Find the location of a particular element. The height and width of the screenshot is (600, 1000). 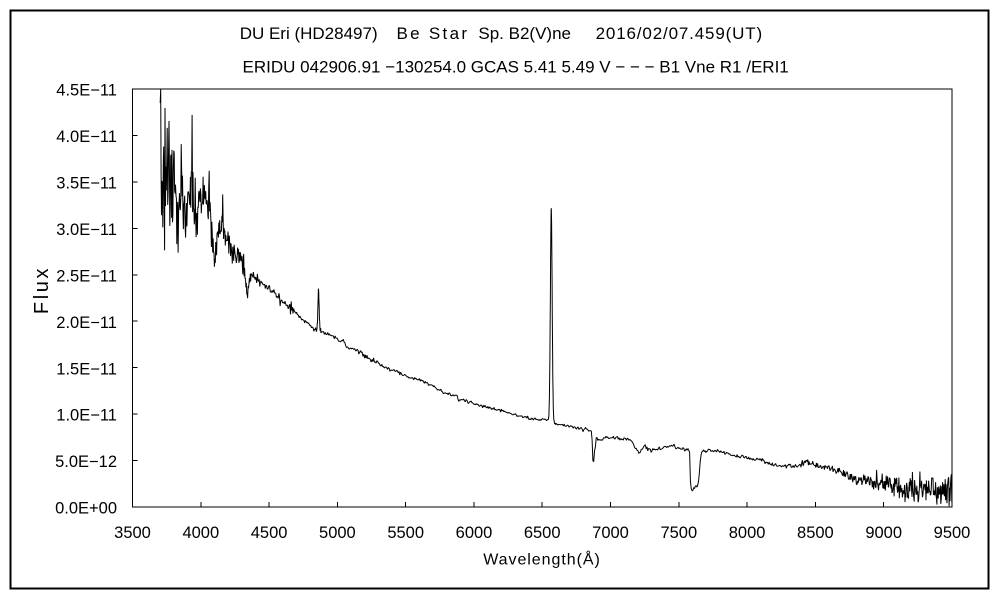

svg-text: 7500 is located at coordinates (678, 533).